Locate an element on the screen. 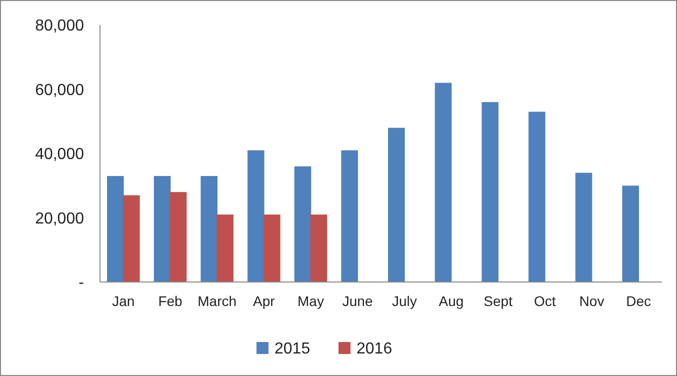 This screenshot has width=677, height=376. y-tick-label: 40,000 is located at coordinates (59, 155).